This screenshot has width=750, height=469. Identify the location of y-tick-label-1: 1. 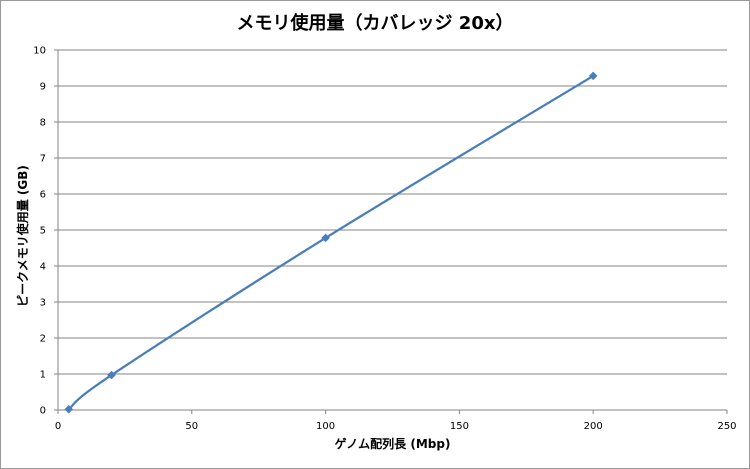
(43, 375).